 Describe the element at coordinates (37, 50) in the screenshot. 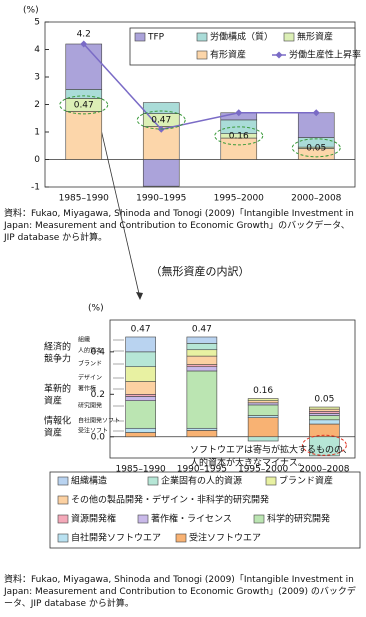

I see `y-tick-label: 4` at that location.